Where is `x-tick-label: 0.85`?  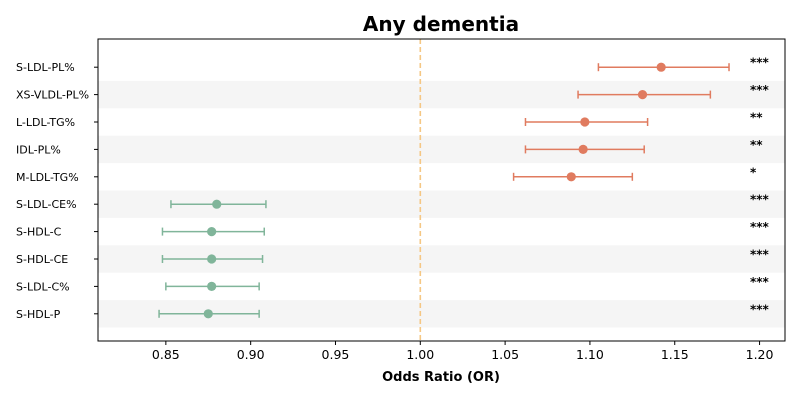 x-tick-label: 0.85 is located at coordinates (166, 354).